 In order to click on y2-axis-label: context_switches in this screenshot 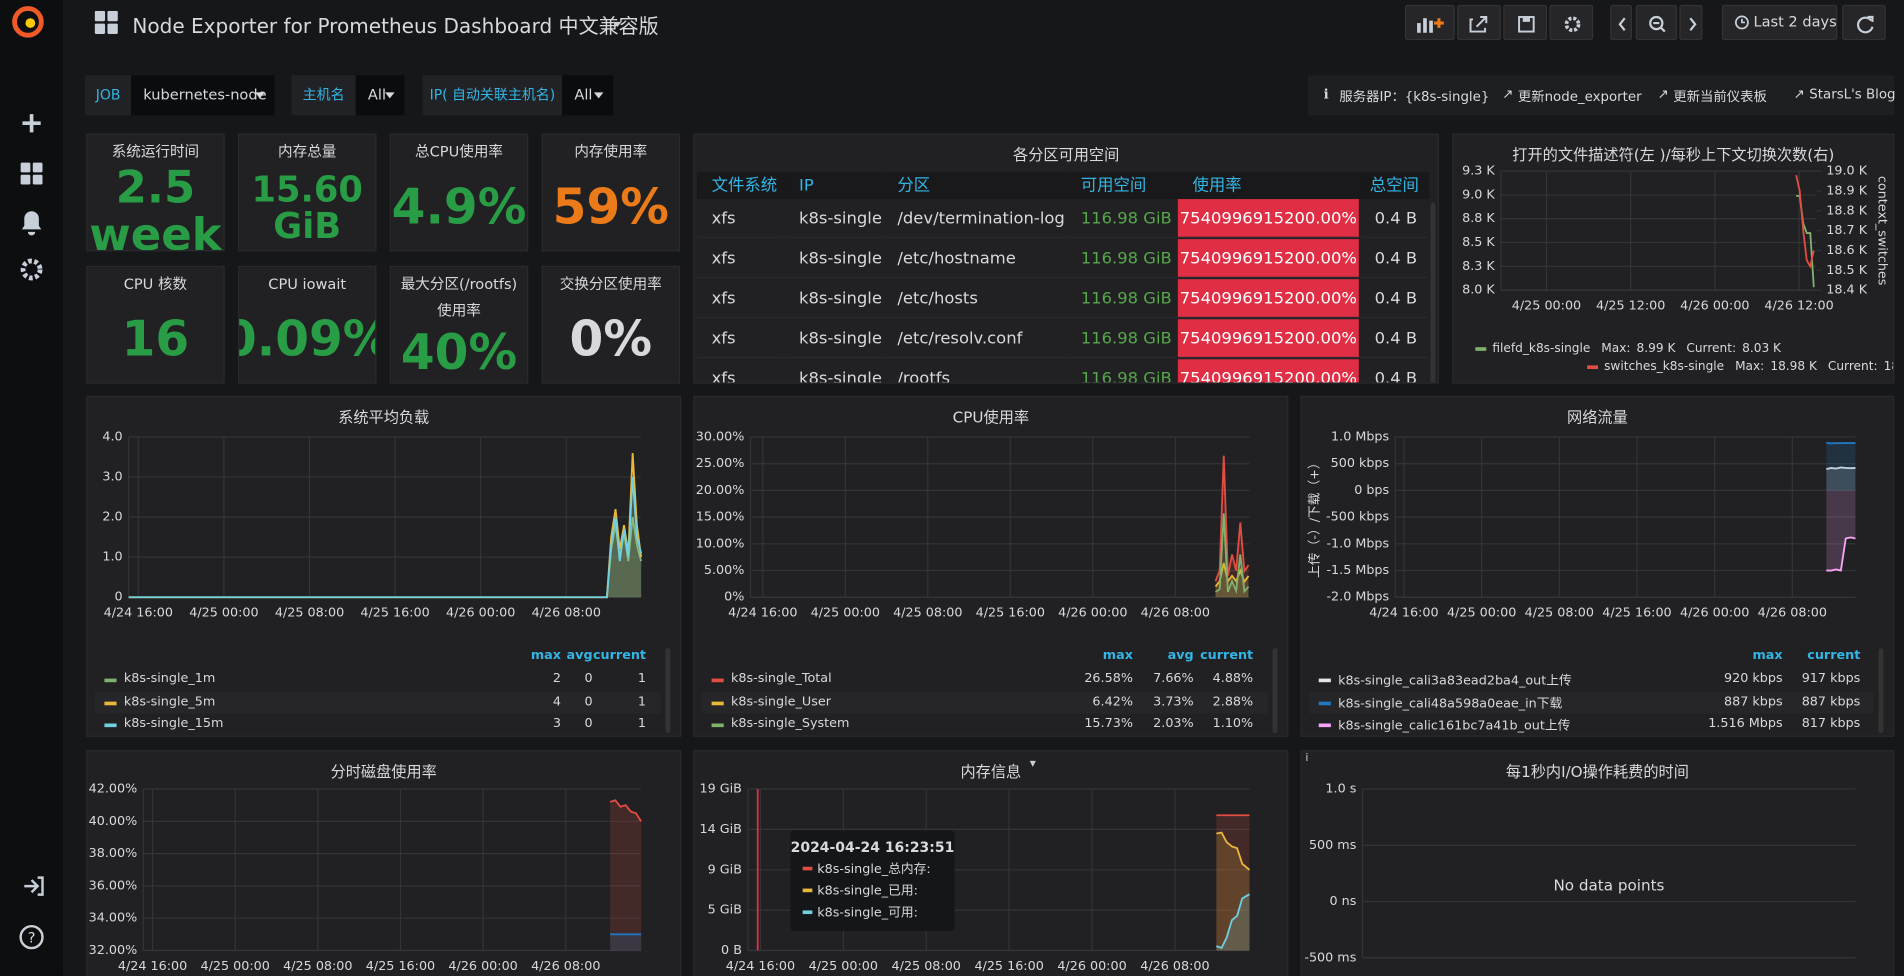, I will do `click(1882, 231)`.